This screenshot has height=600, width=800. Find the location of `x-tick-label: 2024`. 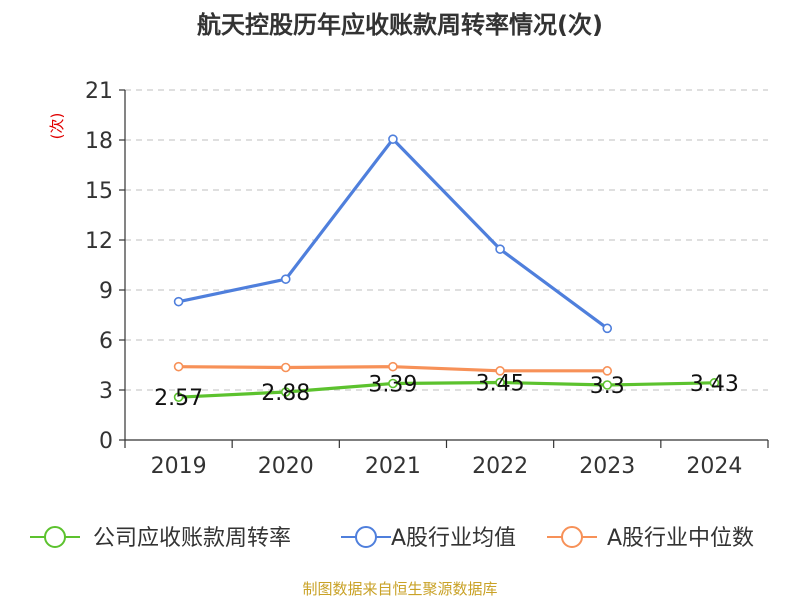

x-tick-label: 2024 is located at coordinates (714, 466).